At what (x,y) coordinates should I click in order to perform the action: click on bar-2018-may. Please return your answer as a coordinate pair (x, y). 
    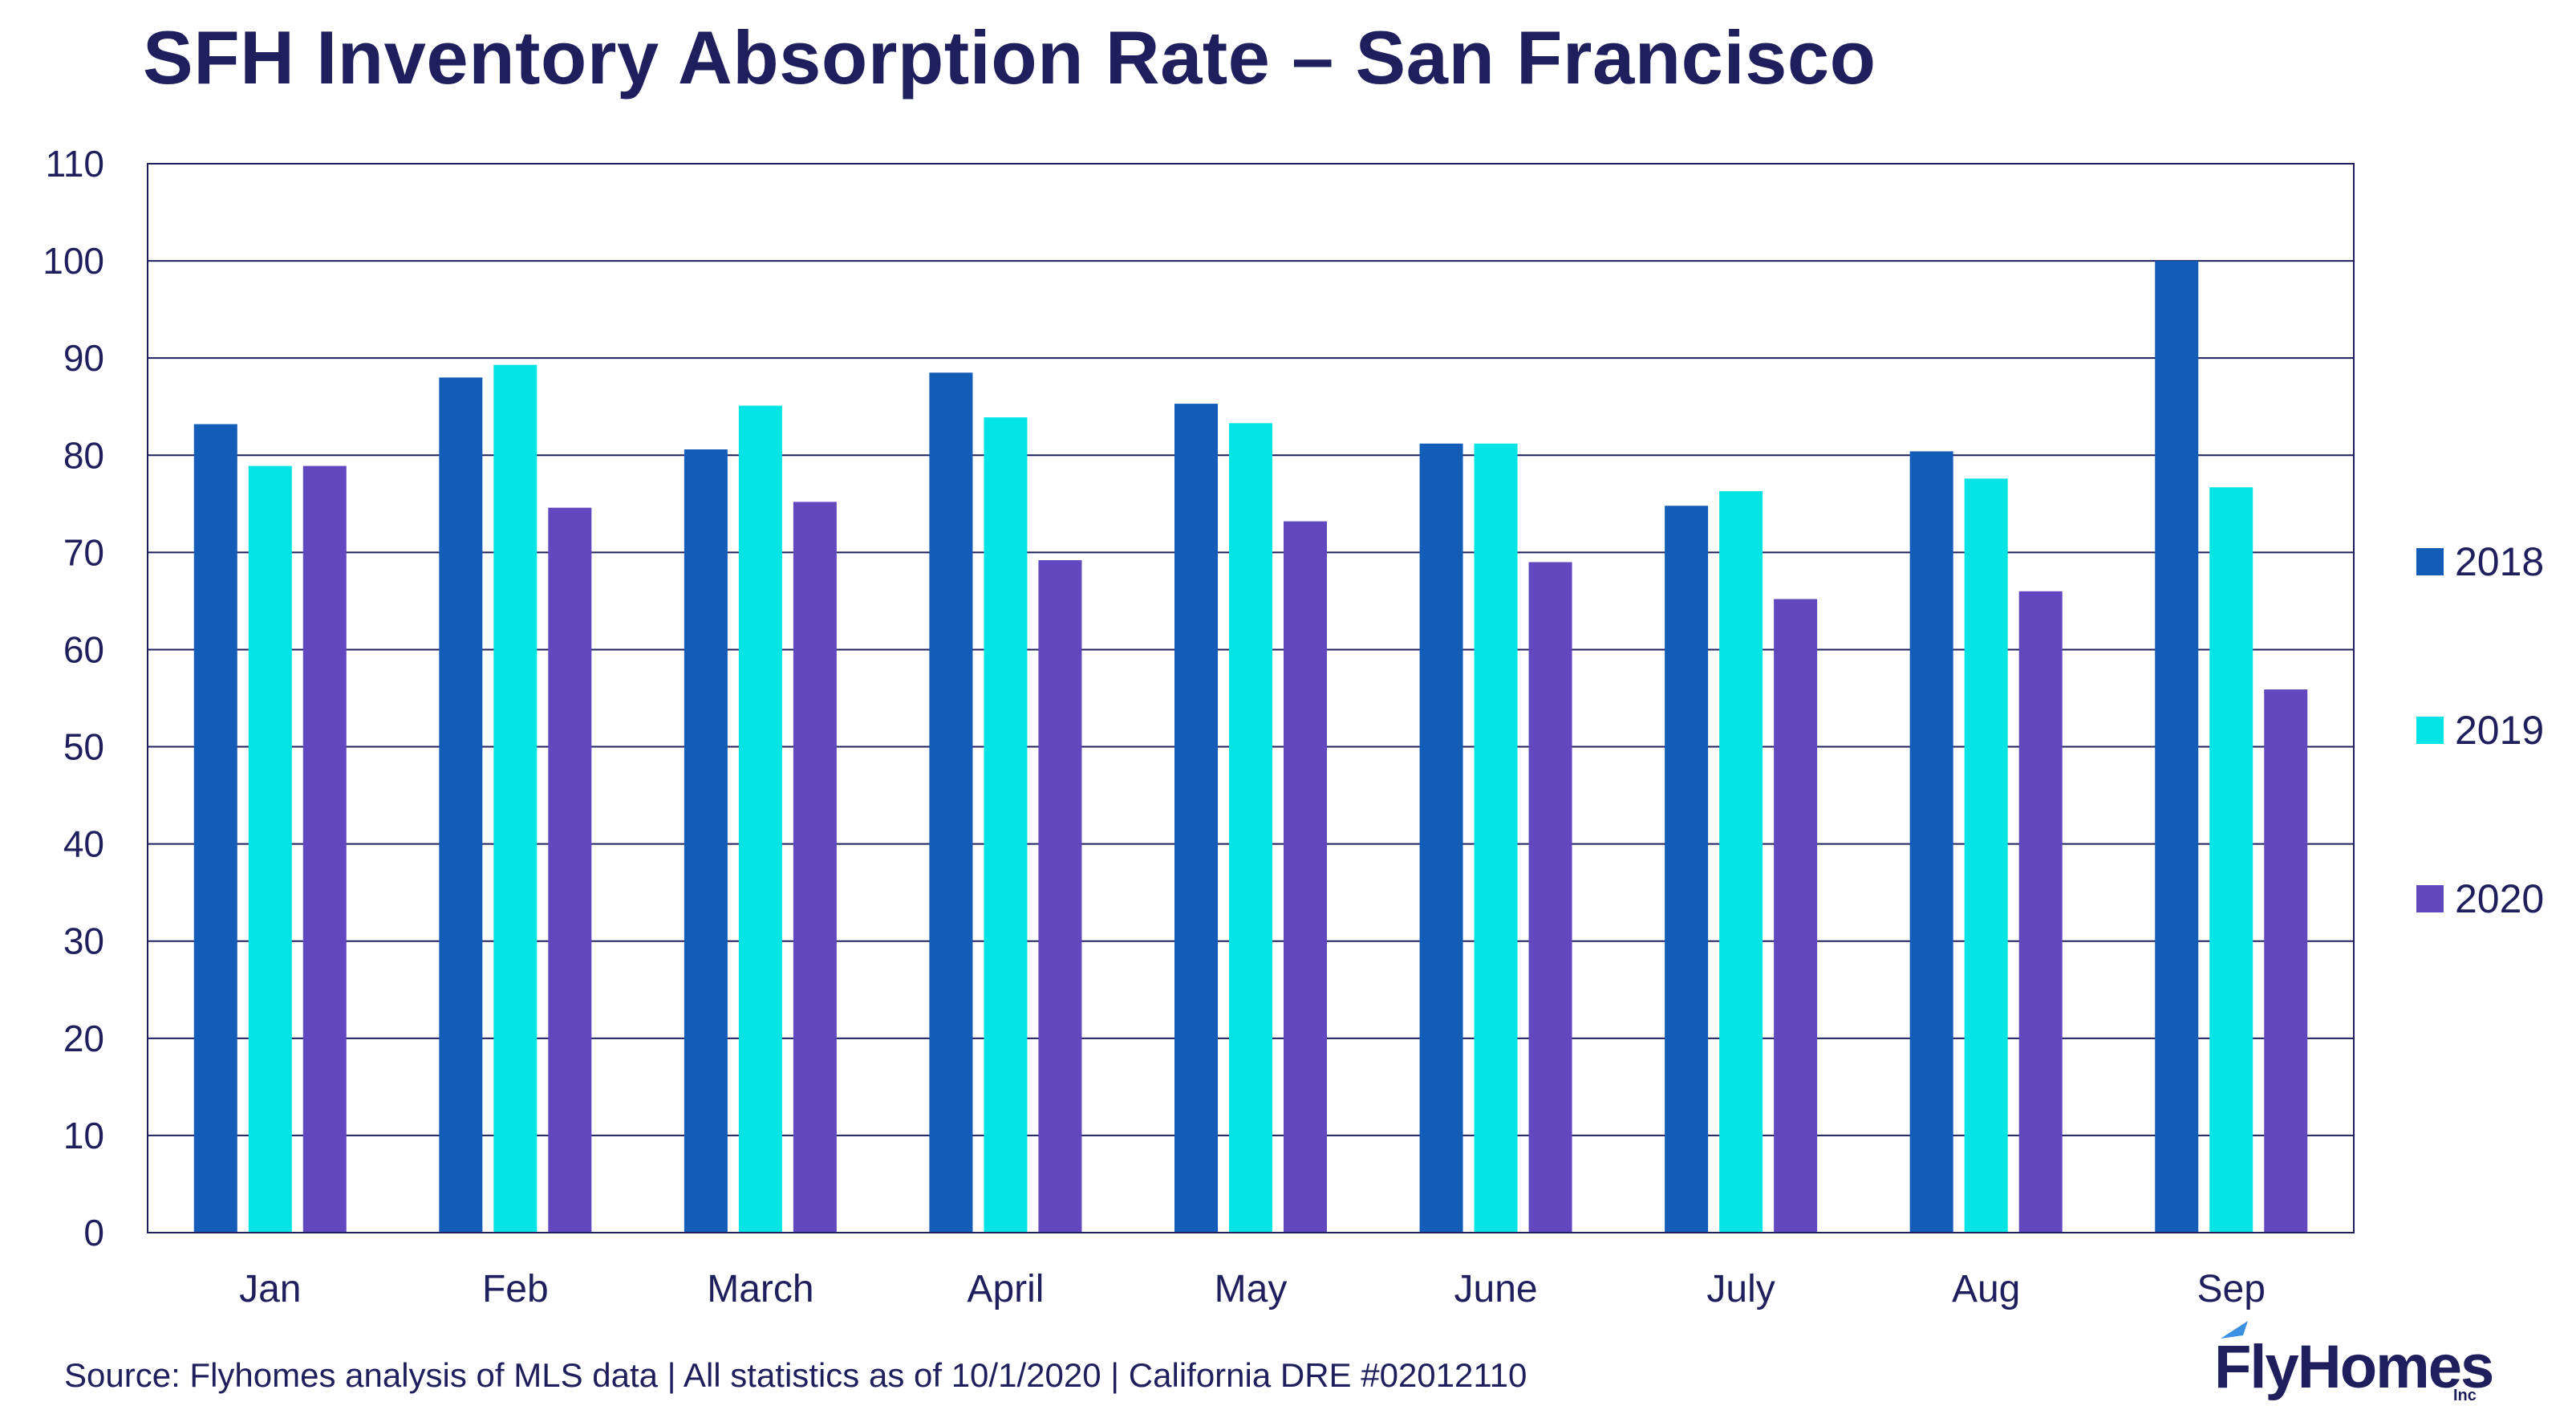
    Looking at the image, I should click on (1196, 818).